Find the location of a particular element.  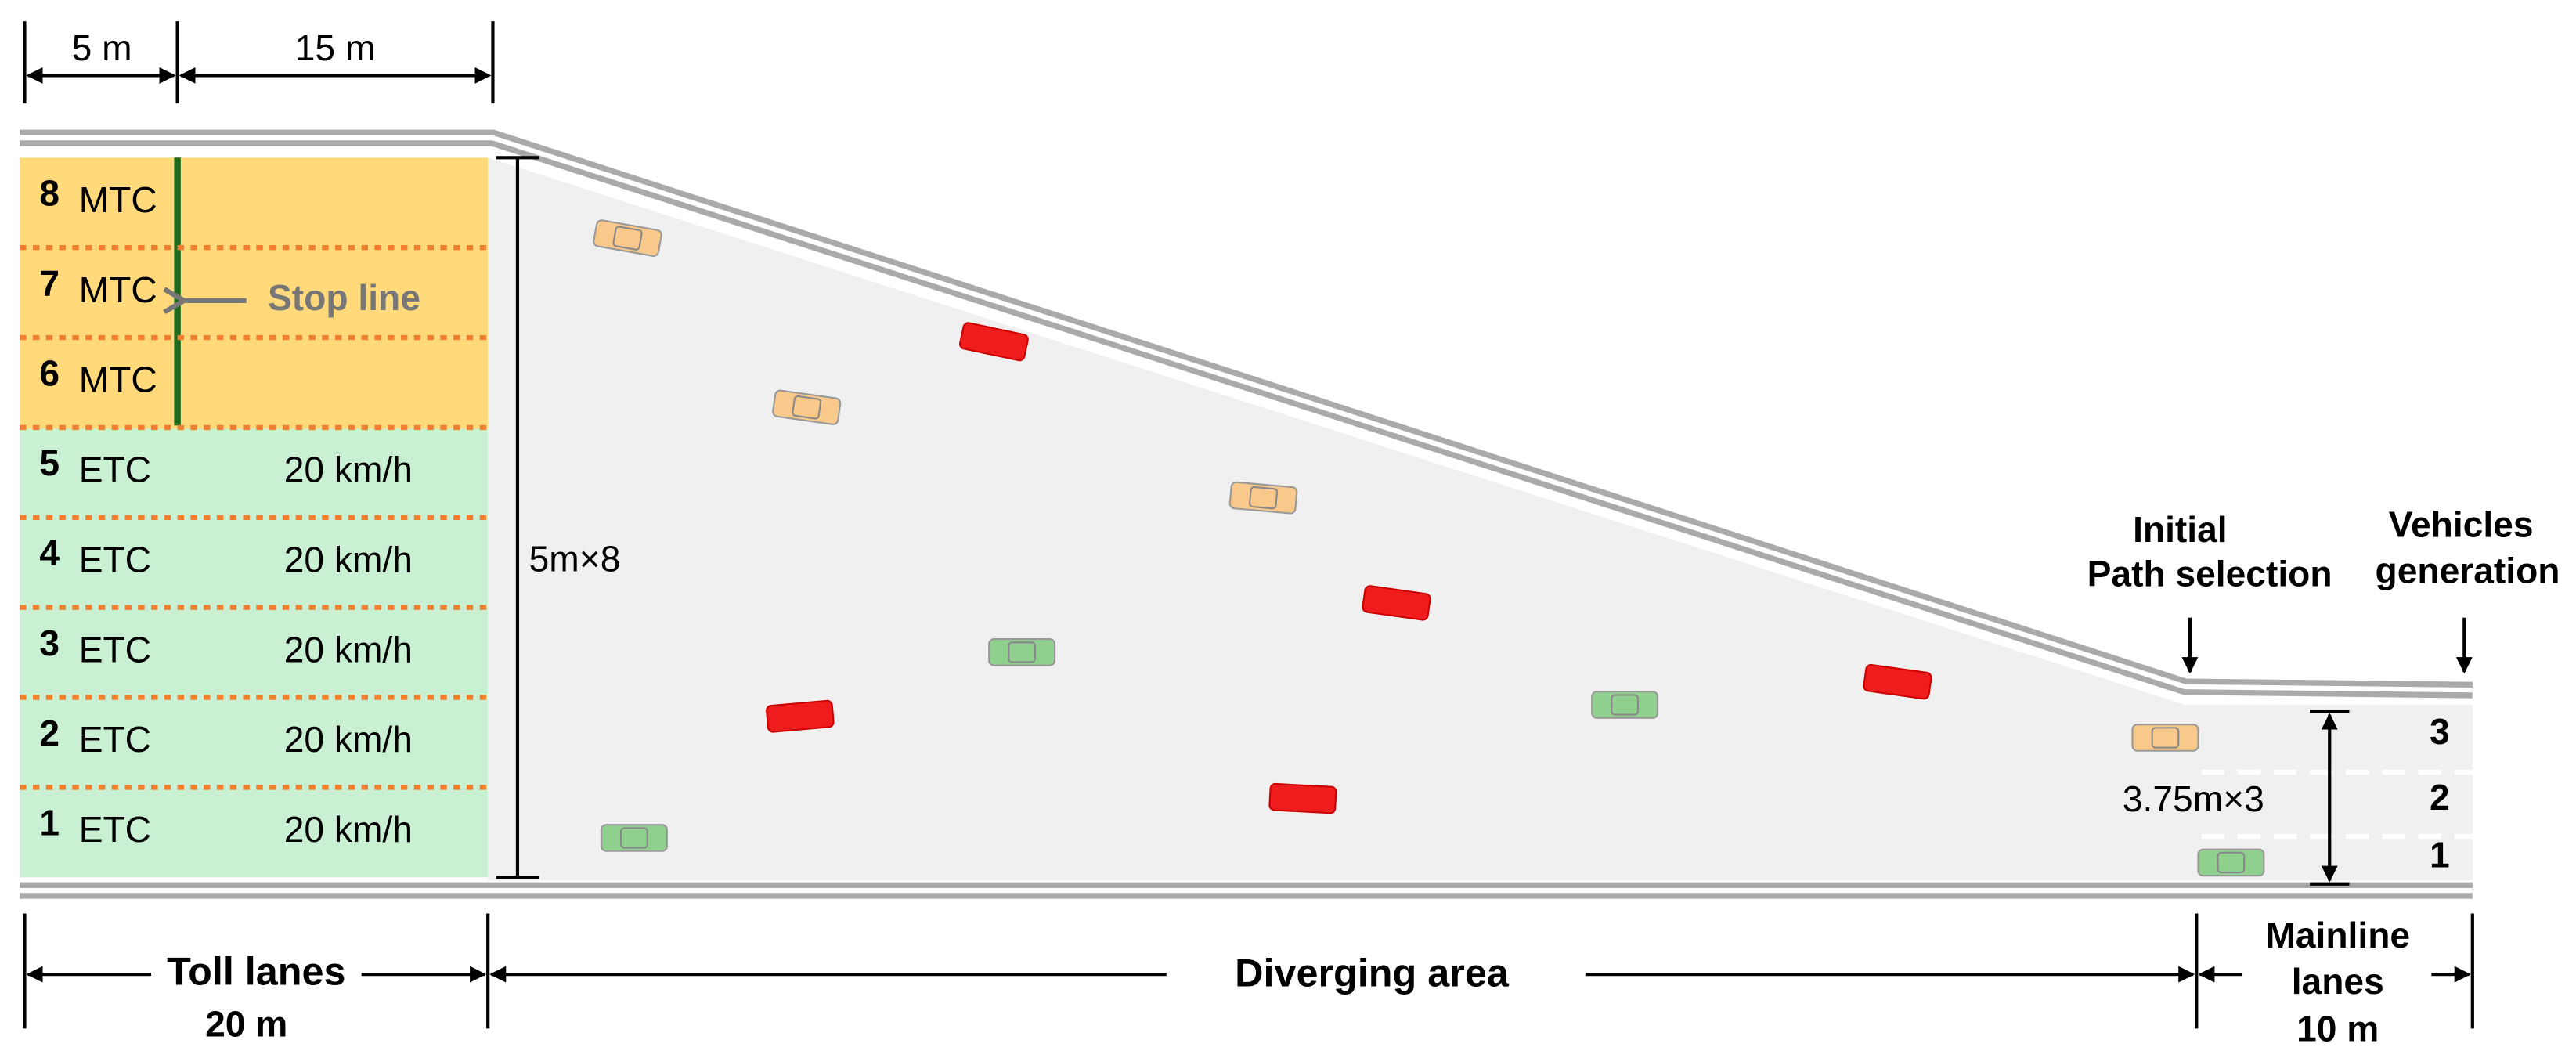

dimension-label: 5m×8 is located at coordinates (575, 559).